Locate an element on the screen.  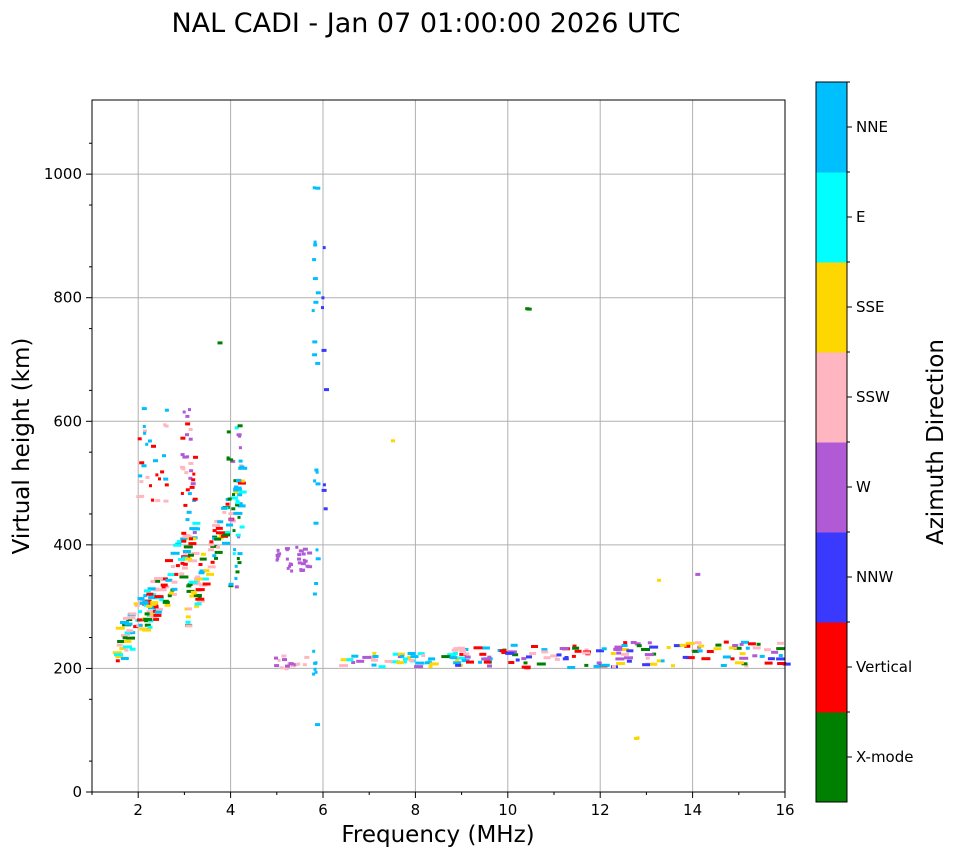
x-tick-label: 14 is located at coordinates (692, 810).